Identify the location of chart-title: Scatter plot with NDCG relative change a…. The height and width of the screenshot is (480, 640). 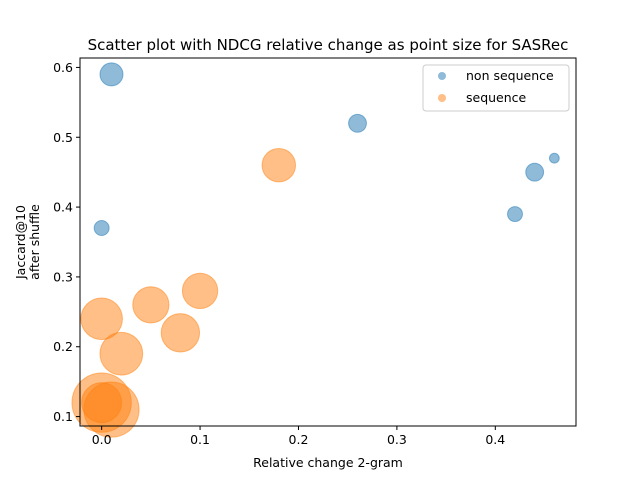
(328, 45).